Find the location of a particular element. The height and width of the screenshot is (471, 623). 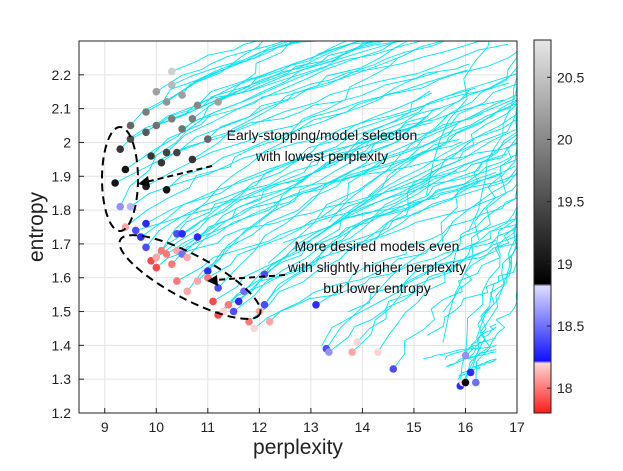

early-stopping-ellipse is located at coordinates (120, 179).